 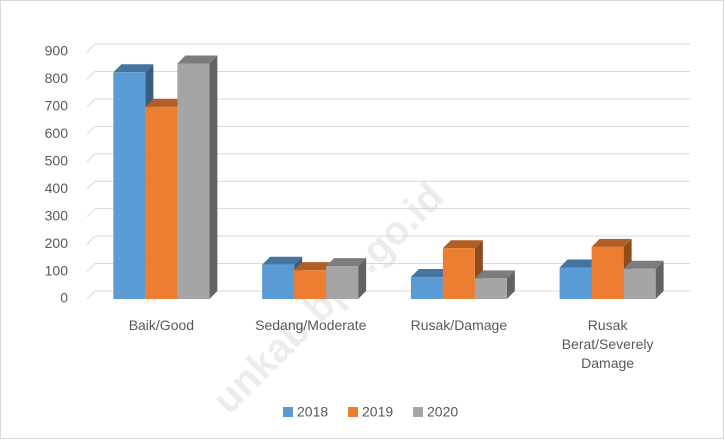 What do you see at coordinates (57, 106) in the screenshot?
I see `y-tick-label: 700` at bounding box center [57, 106].